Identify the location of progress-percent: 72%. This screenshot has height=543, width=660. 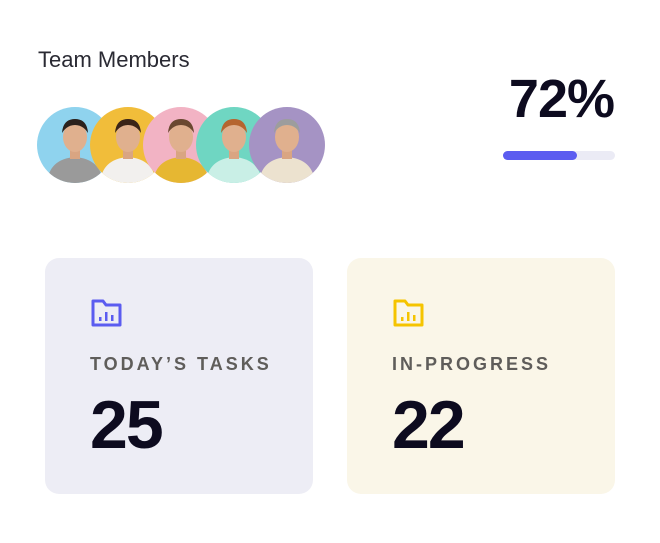
(561, 99).